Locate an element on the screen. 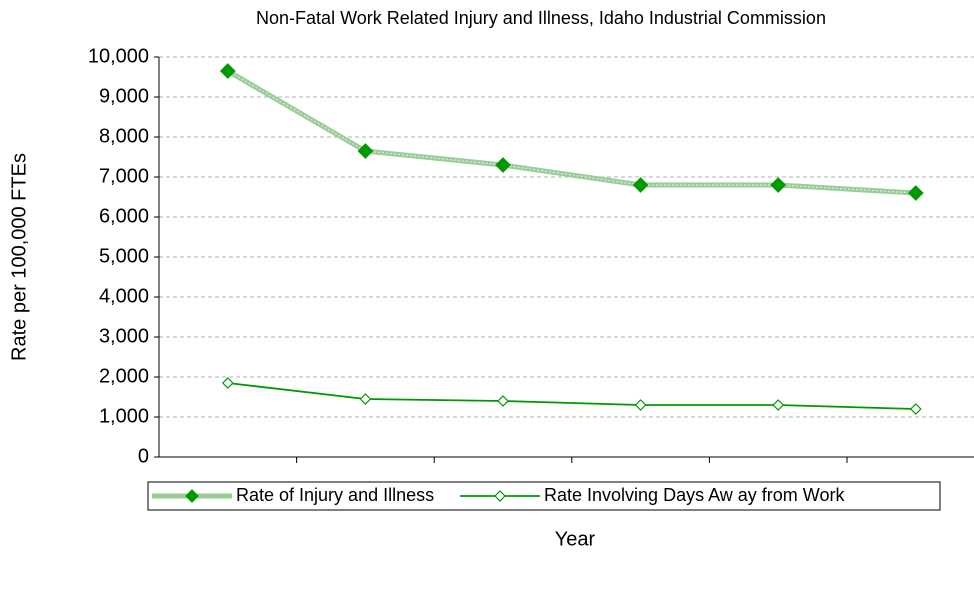  legend-label: Rate of Injury and Illness is located at coordinates (335, 495).